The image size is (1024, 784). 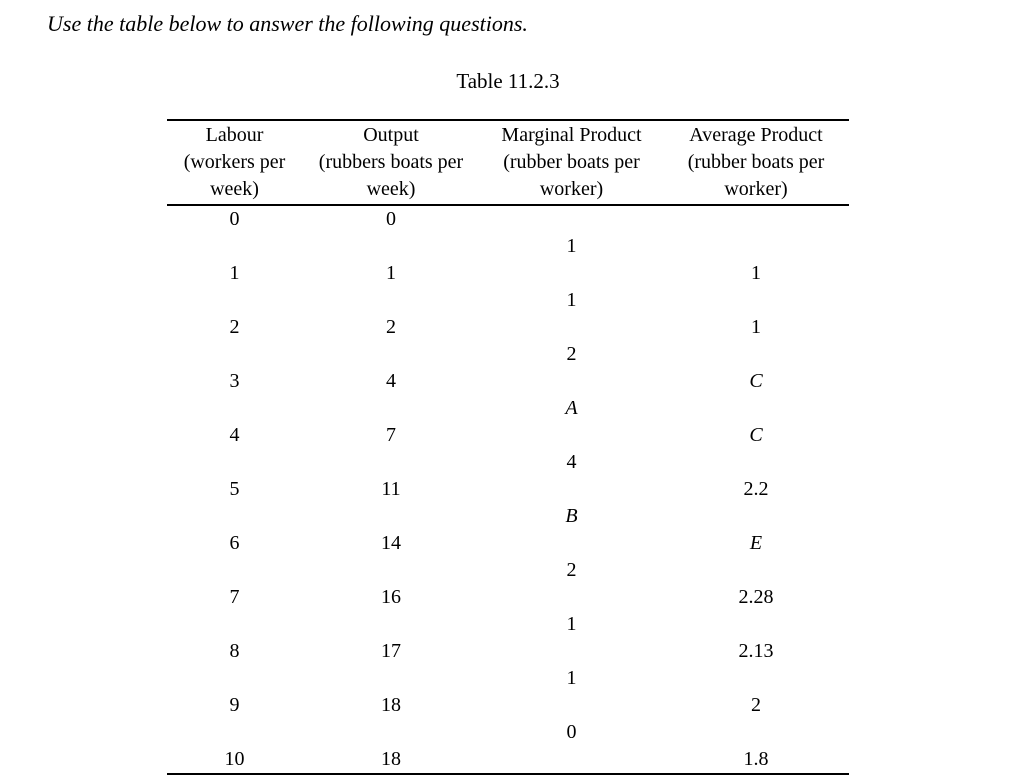 What do you see at coordinates (571, 354) in the screenshot?
I see `cell-marginal: 2` at bounding box center [571, 354].